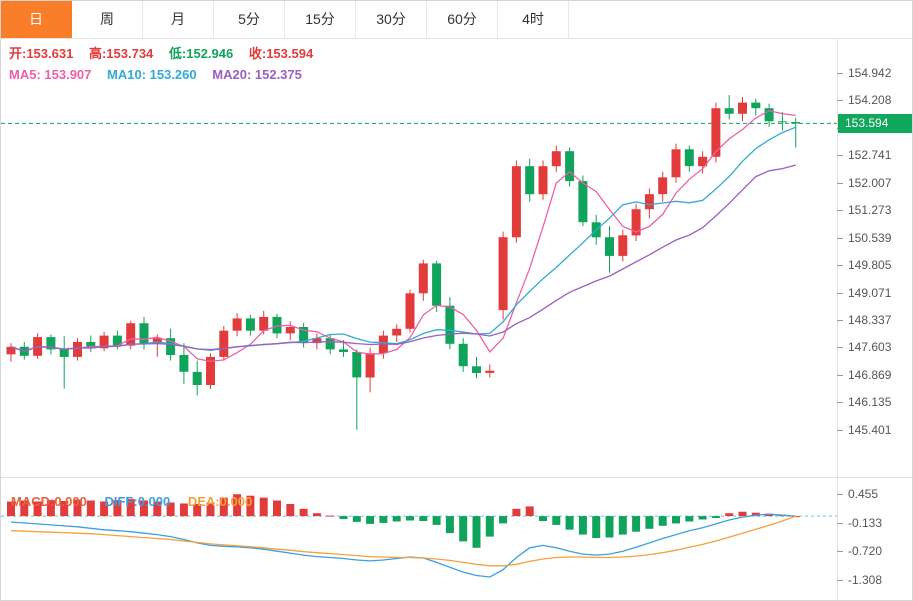 Image resolution: width=913 pixels, height=601 pixels. I want to click on y-axis-tick: 150.539, so click(864, 238).